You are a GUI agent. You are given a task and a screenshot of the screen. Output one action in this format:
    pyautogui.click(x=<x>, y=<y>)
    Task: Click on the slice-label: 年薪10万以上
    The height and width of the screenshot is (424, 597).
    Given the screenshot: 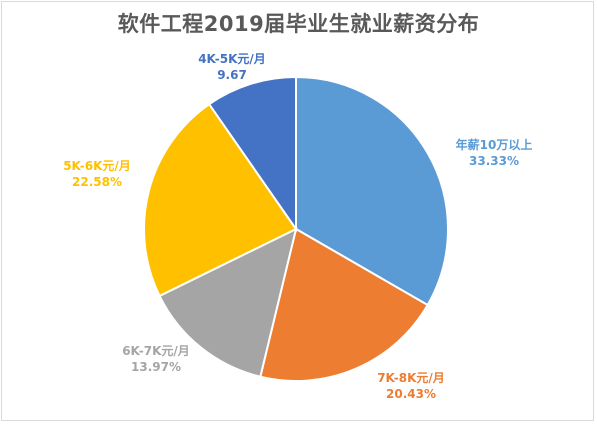 What is the action you would take?
    pyautogui.click(x=494, y=144)
    